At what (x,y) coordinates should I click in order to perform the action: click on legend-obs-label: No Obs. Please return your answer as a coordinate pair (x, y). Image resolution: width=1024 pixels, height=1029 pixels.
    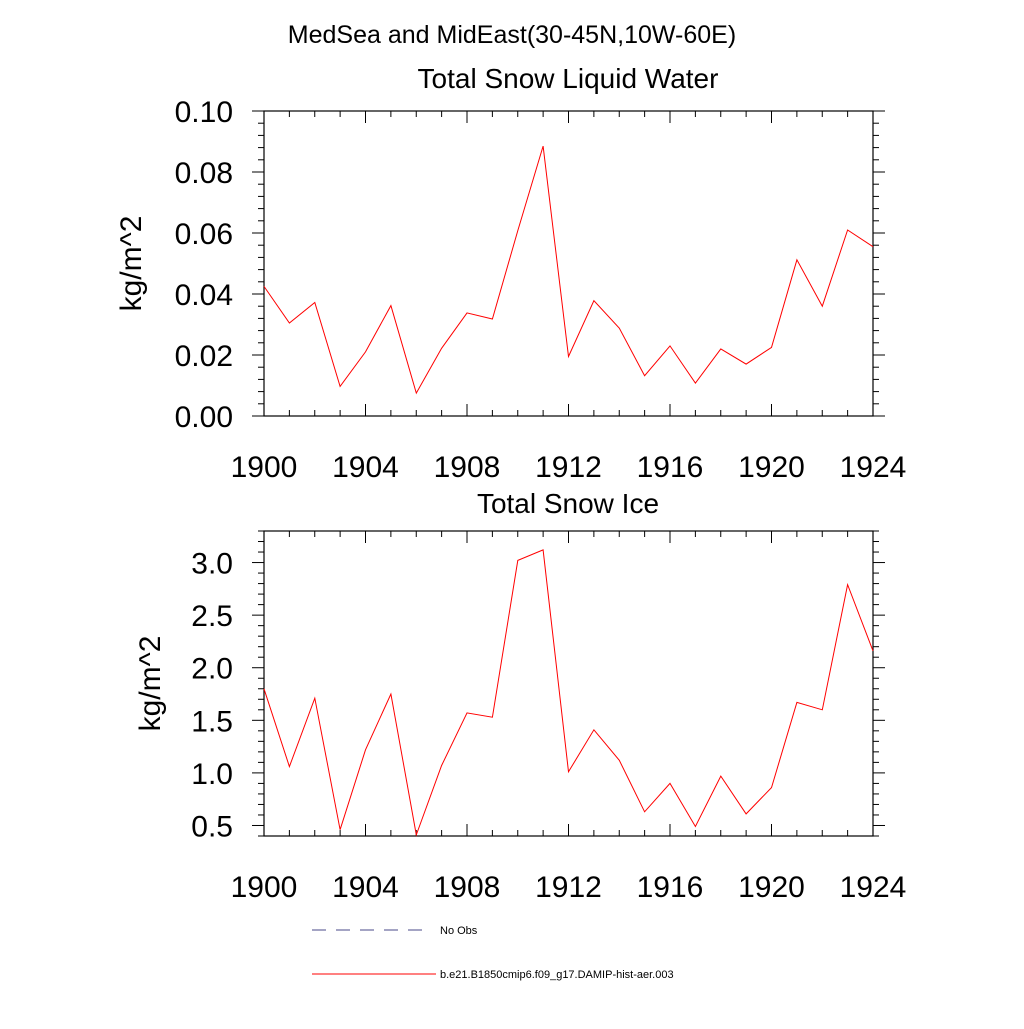
    Looking at the image, I should click on (459, 931).